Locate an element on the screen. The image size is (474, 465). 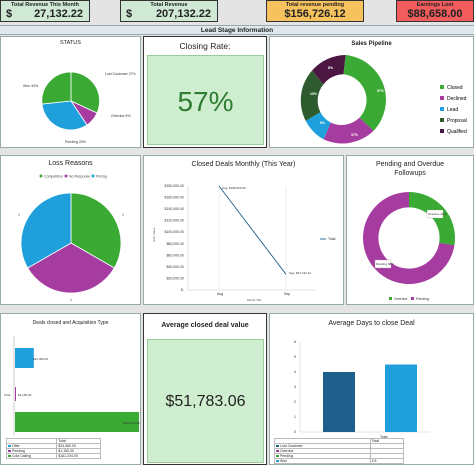
pie-slice-won is located at coordinates (56, 88).